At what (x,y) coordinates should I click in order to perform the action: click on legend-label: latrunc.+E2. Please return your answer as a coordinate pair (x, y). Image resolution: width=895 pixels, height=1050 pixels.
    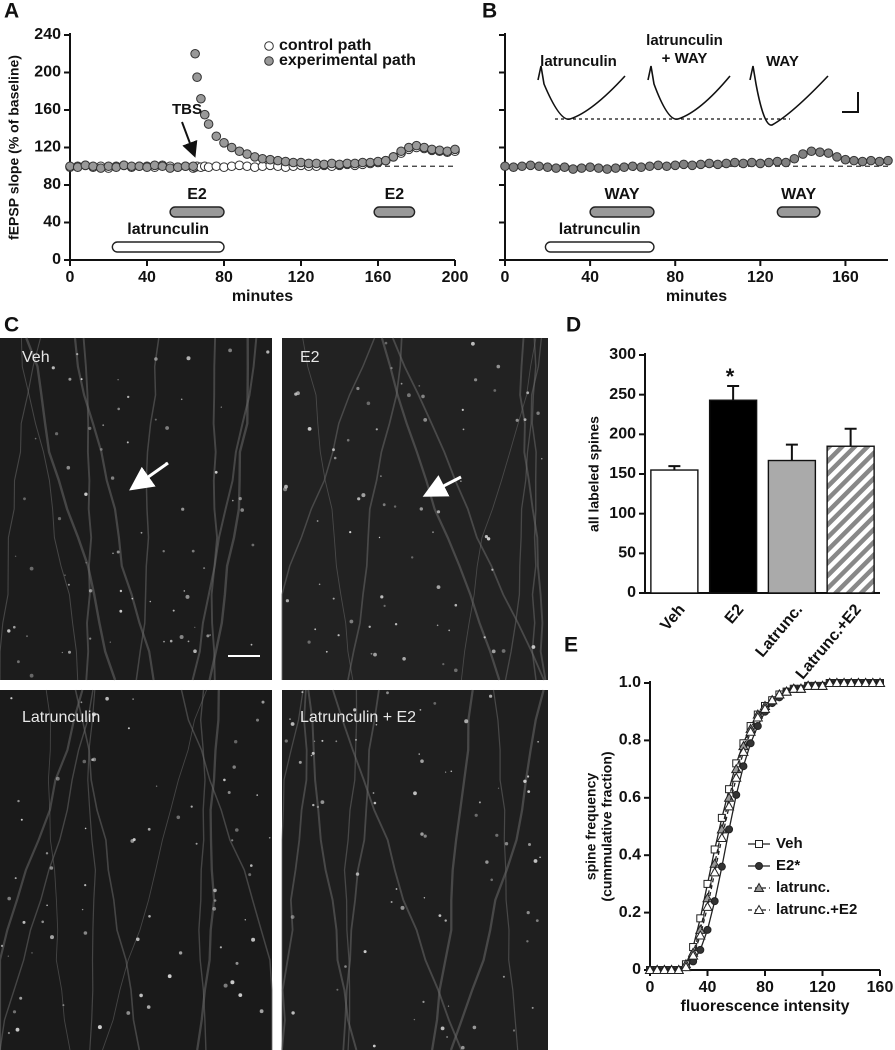
    Looking at the image, I should click on (816, 909).